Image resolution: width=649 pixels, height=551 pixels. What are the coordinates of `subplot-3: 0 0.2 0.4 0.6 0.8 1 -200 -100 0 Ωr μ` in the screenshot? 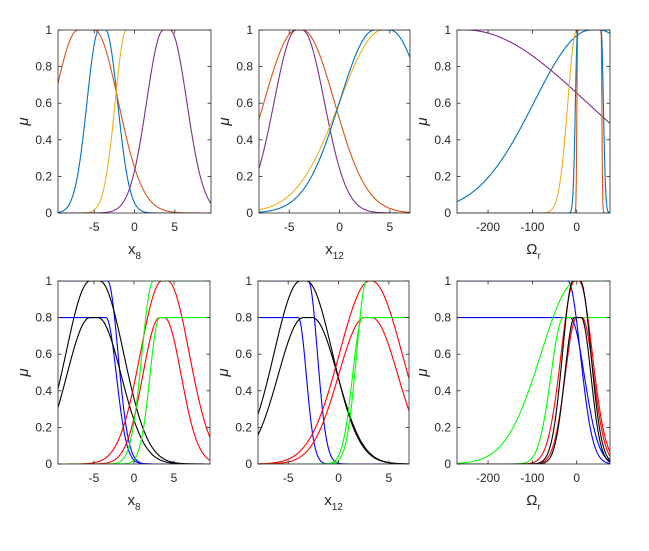 It's located at (512, 142).